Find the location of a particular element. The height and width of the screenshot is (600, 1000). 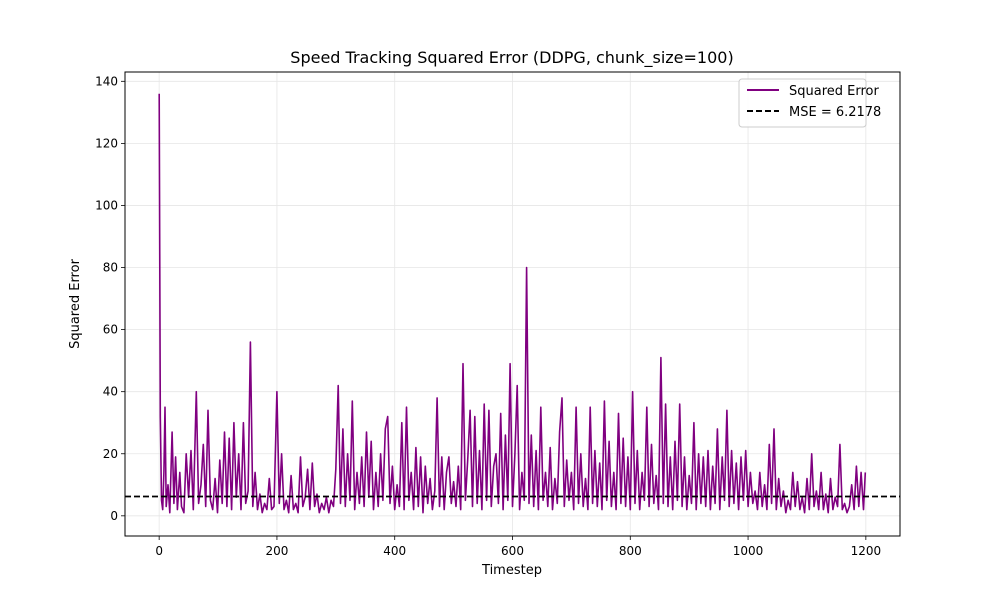

x-tick-label: 1200 is located at coordinates (866, 551).